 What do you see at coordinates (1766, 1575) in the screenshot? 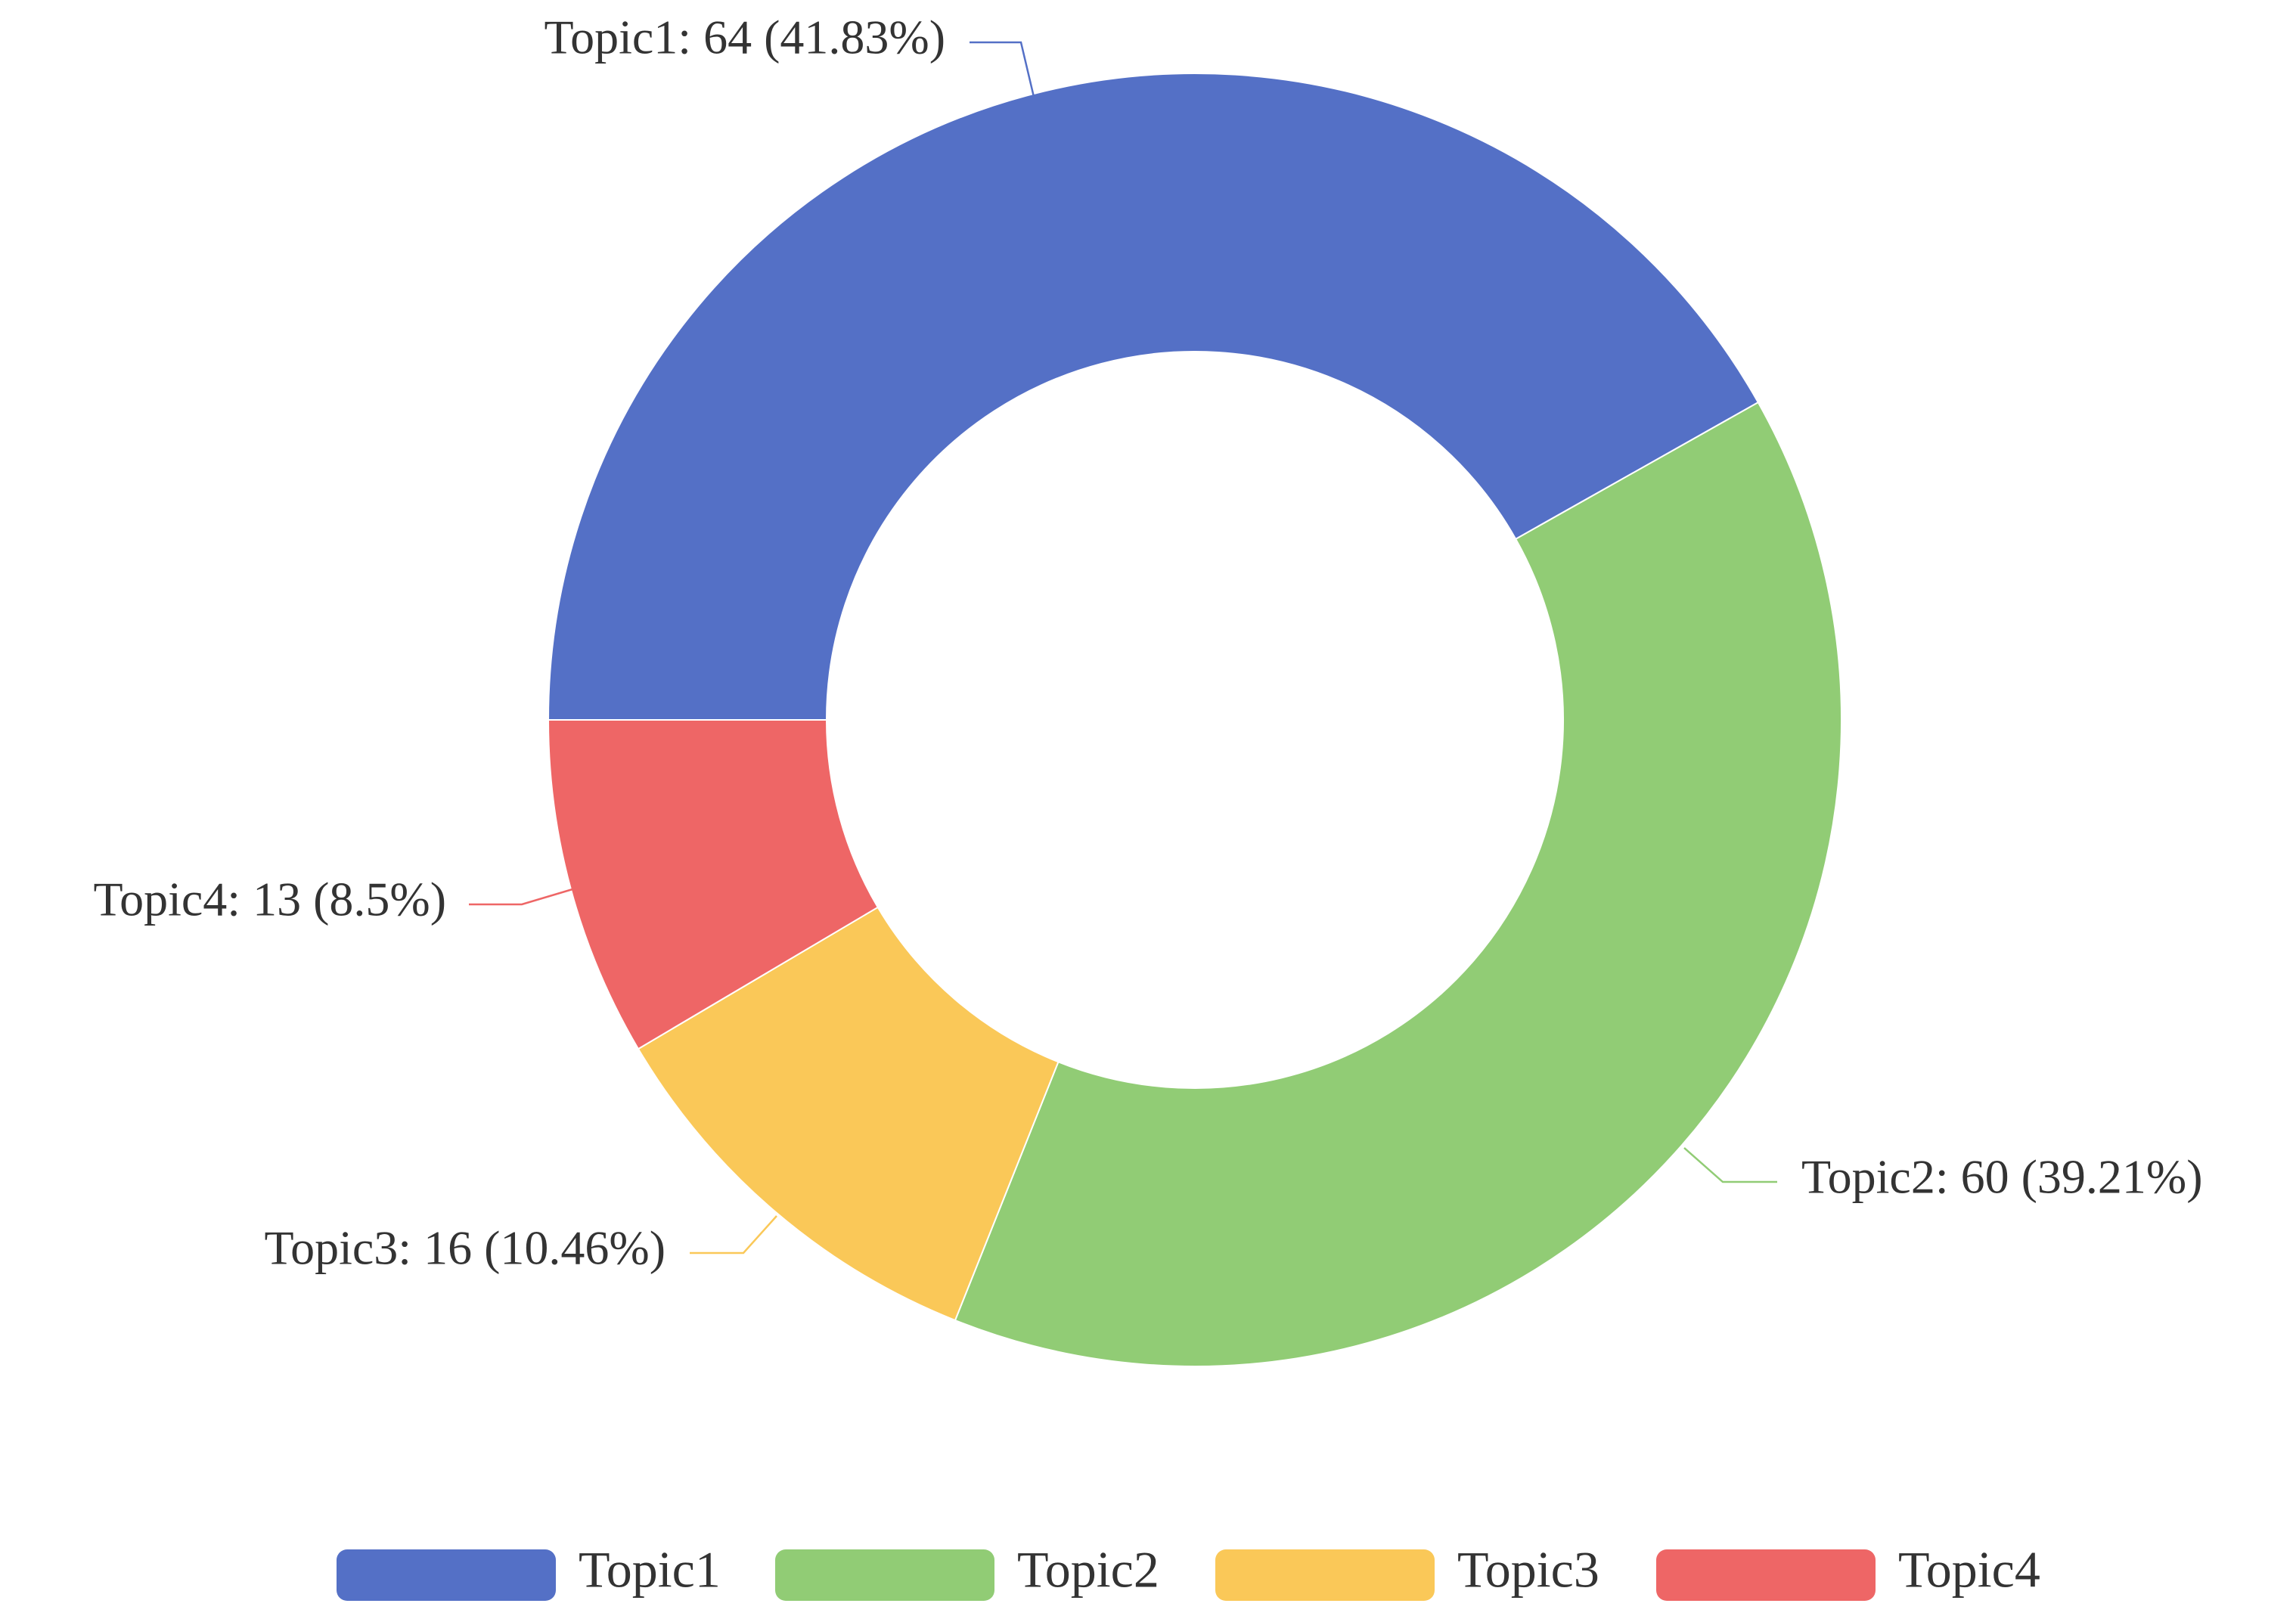
I see `legend-swatch-topic4` at bounding box center [1766, 1575].